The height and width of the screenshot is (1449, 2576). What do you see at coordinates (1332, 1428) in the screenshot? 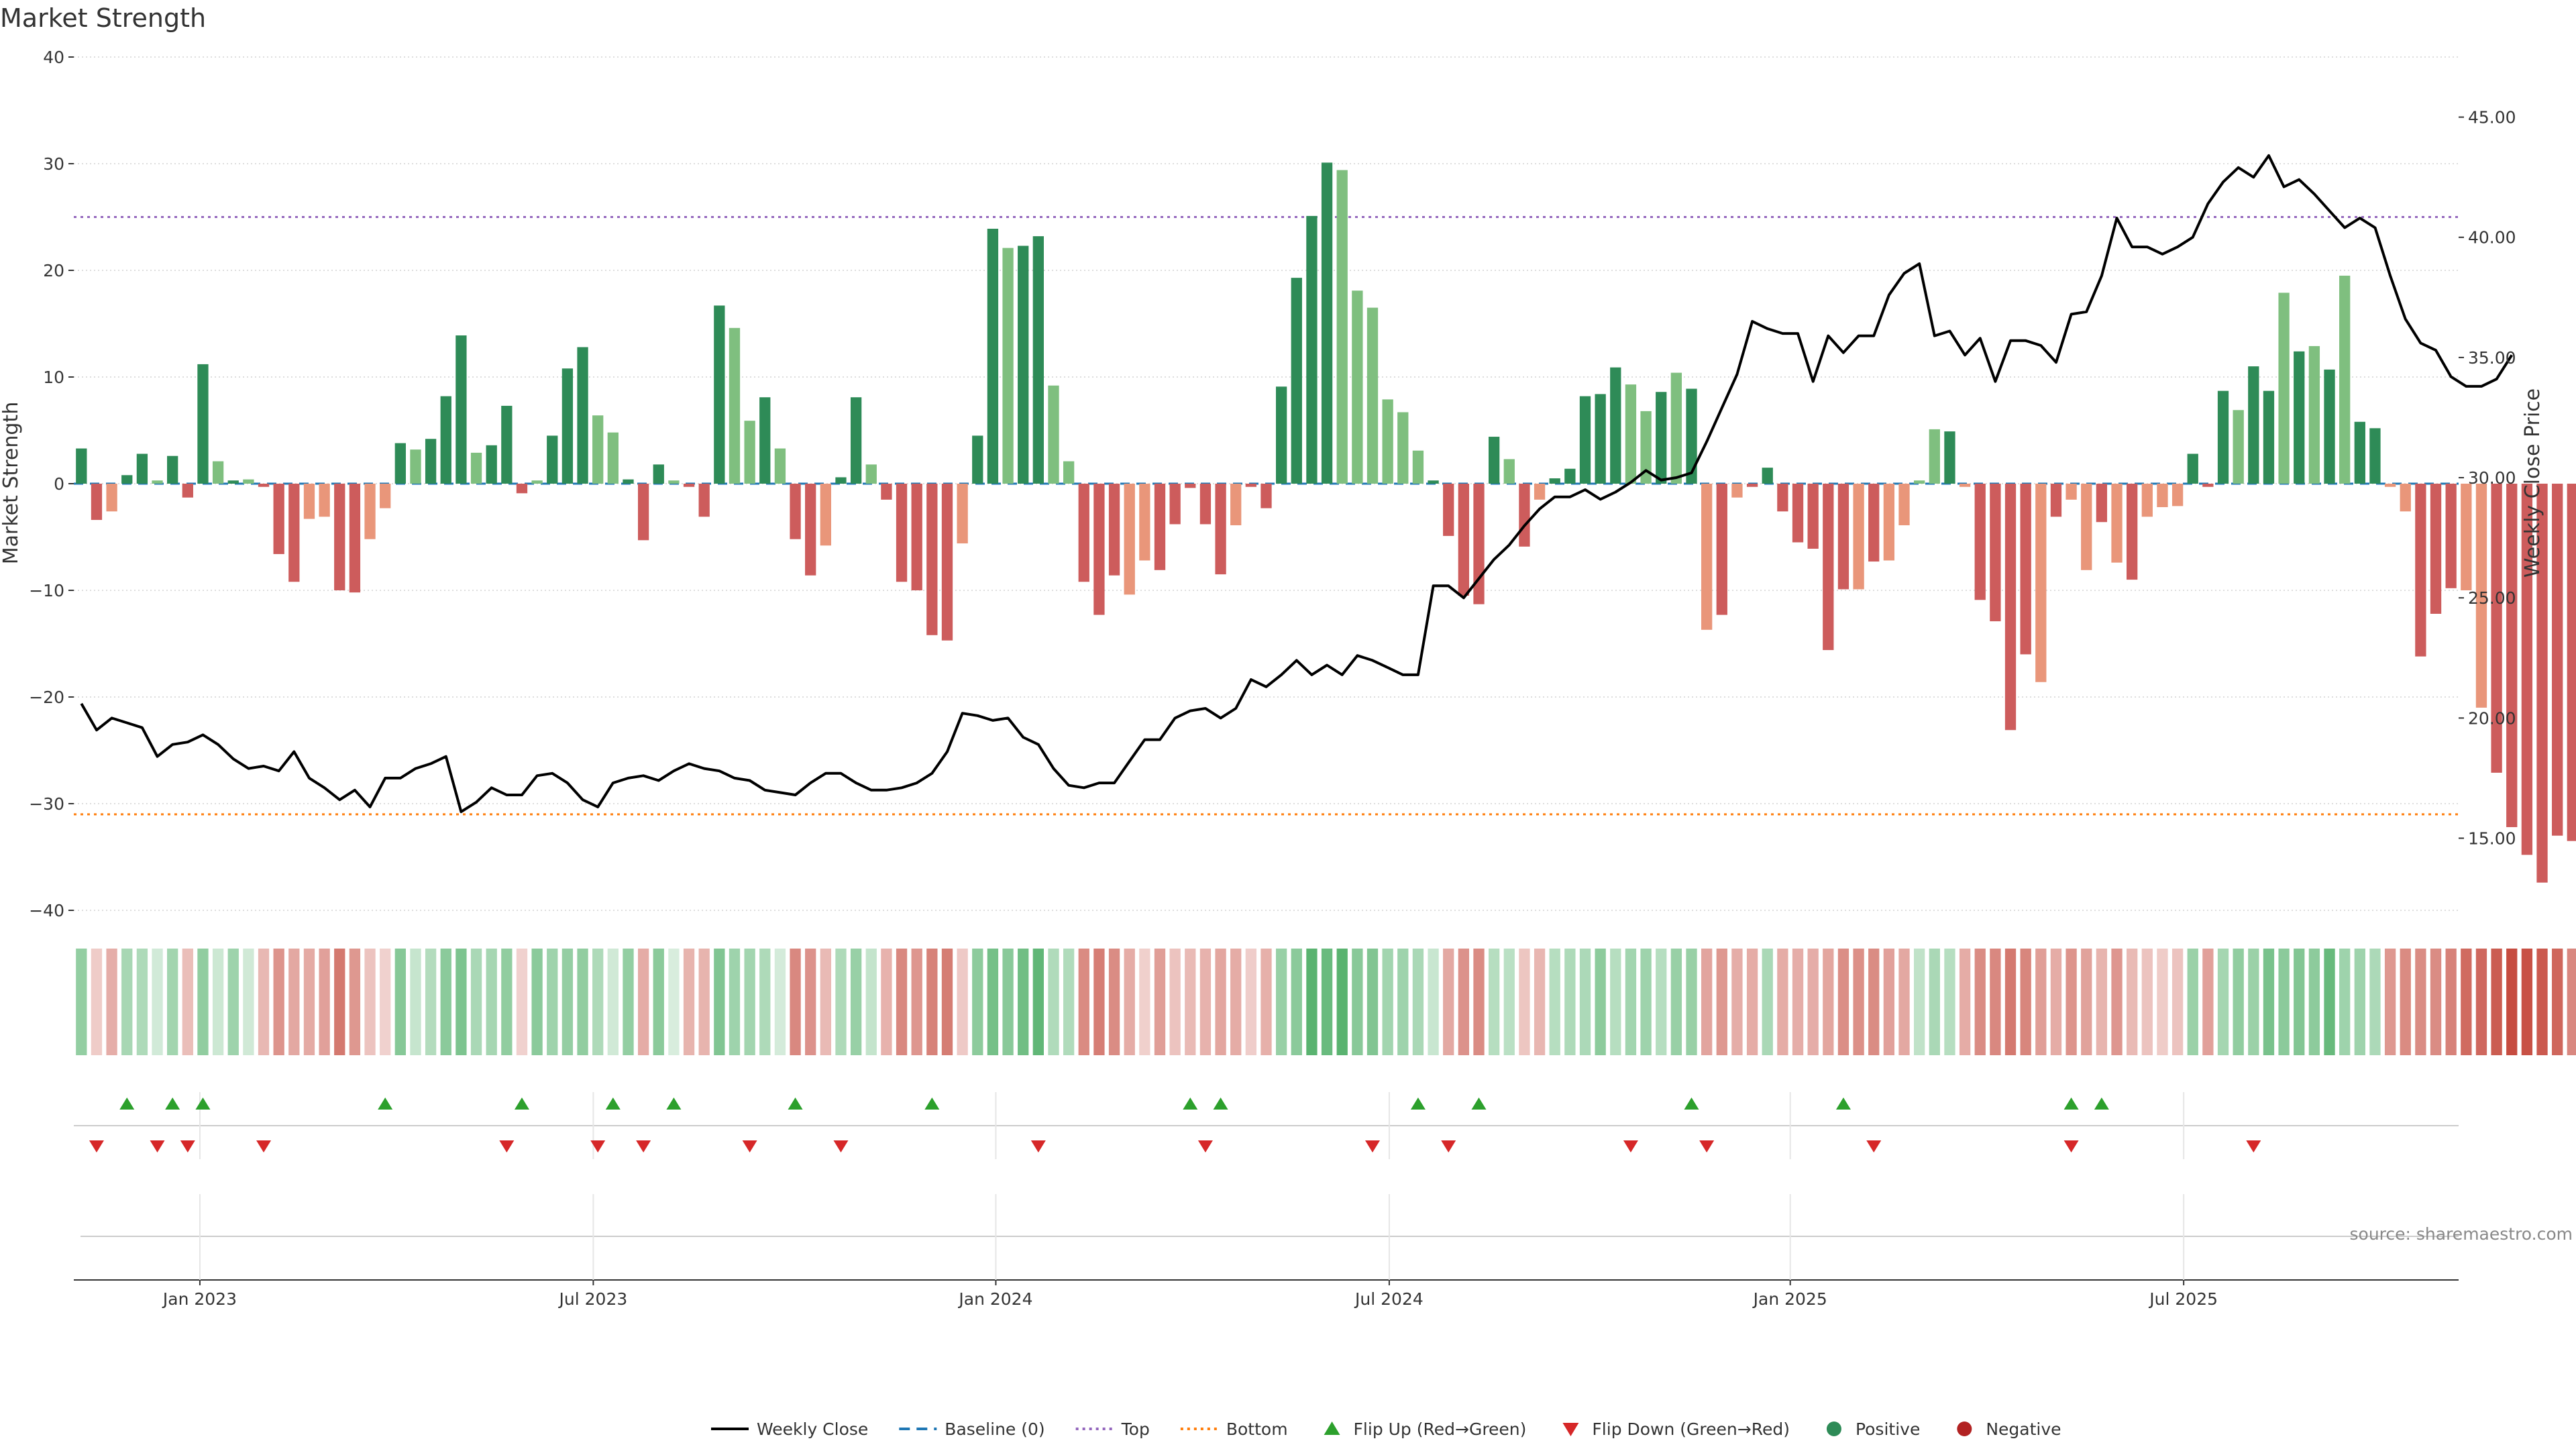
I see `legend-swatch` at bounding box center [1332, 1428].